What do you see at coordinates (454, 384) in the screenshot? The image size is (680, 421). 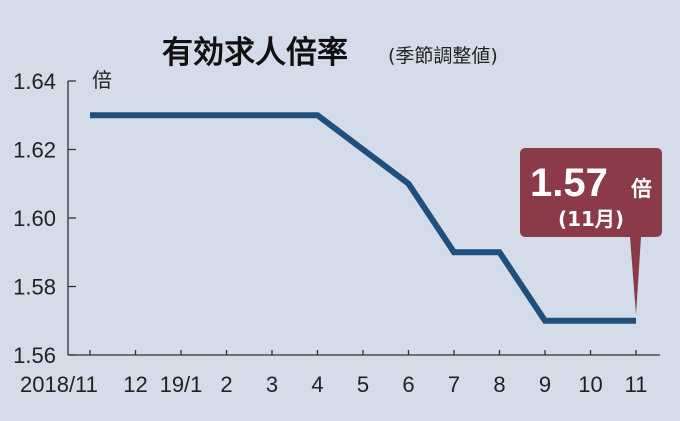 I see `x-tick-label: 7` at bounding box center [454, 384].